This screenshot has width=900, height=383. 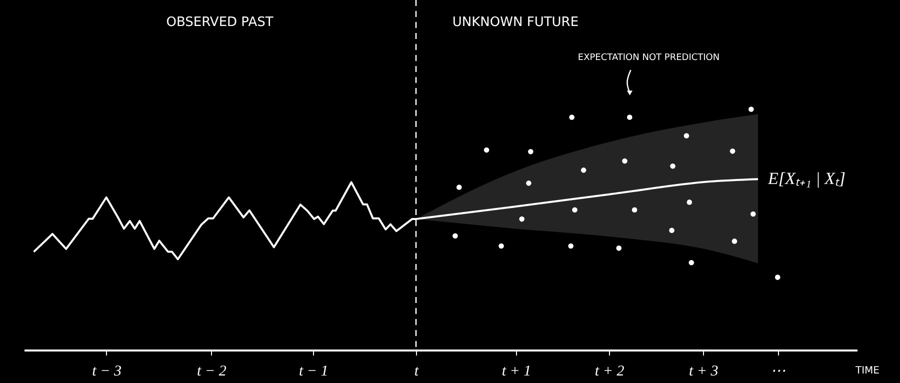 What do you see at coordinates (212, 372) in the screenshot?
I see `x-tick-label: t − 2` at bounding box center [212, 372].